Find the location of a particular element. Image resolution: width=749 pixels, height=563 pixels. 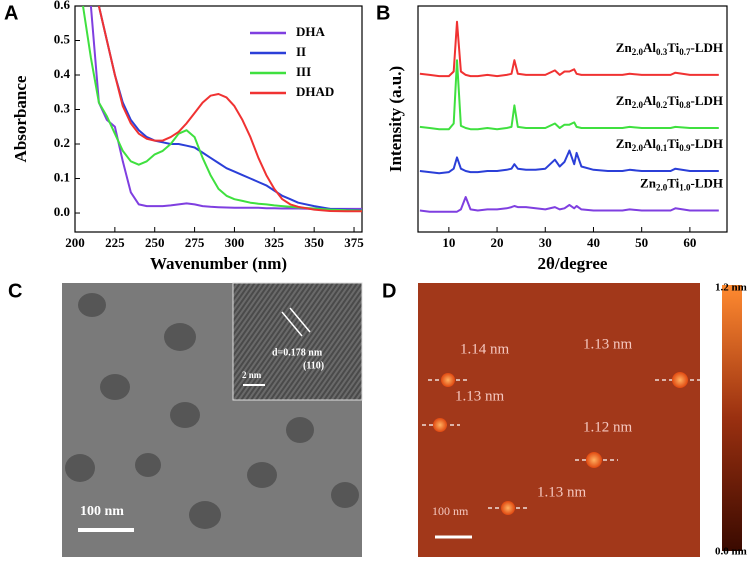

y-tick-label: 0.4 is located at coordinates (62, 73).